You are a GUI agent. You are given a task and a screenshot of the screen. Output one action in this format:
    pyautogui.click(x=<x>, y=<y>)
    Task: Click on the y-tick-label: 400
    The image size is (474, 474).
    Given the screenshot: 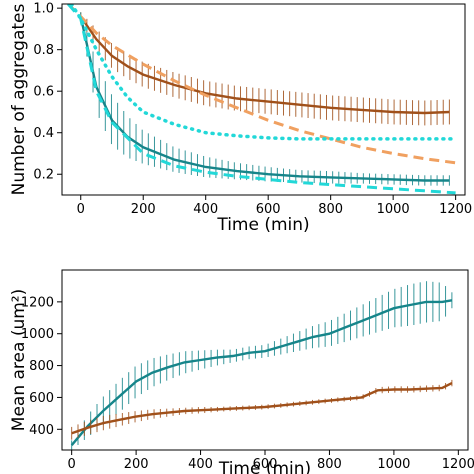 What is the action you would take?
    pyautogui.click(x=41, y=430)
    